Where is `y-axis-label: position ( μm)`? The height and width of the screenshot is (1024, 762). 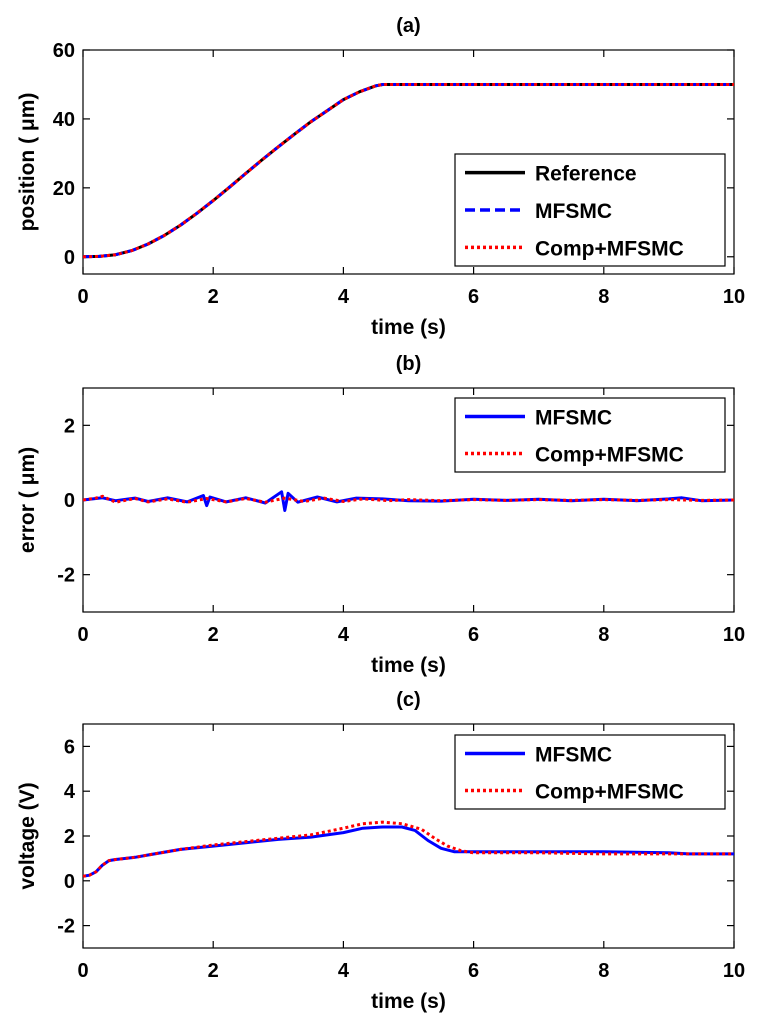 y-axis-label: position ( μm) is located at coordinates (27, 162).